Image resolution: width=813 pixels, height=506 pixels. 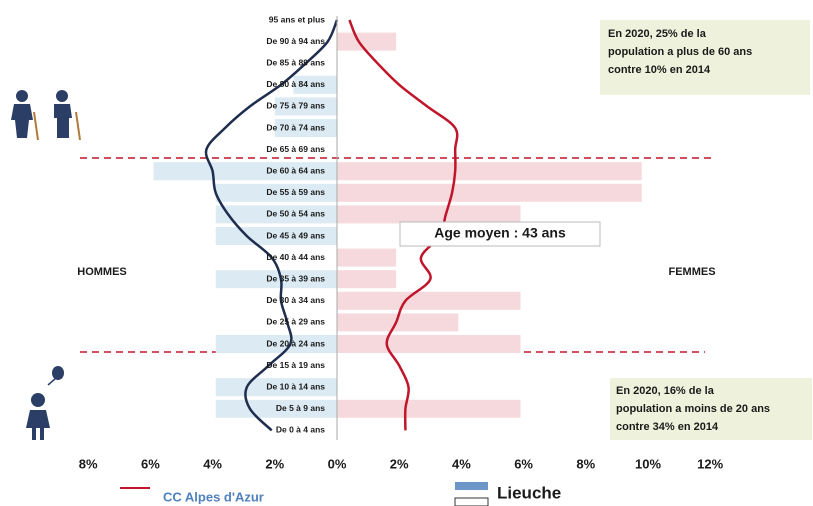 I want to click on age-label: De 55 à 59 ans, so click(x=295, y=192).